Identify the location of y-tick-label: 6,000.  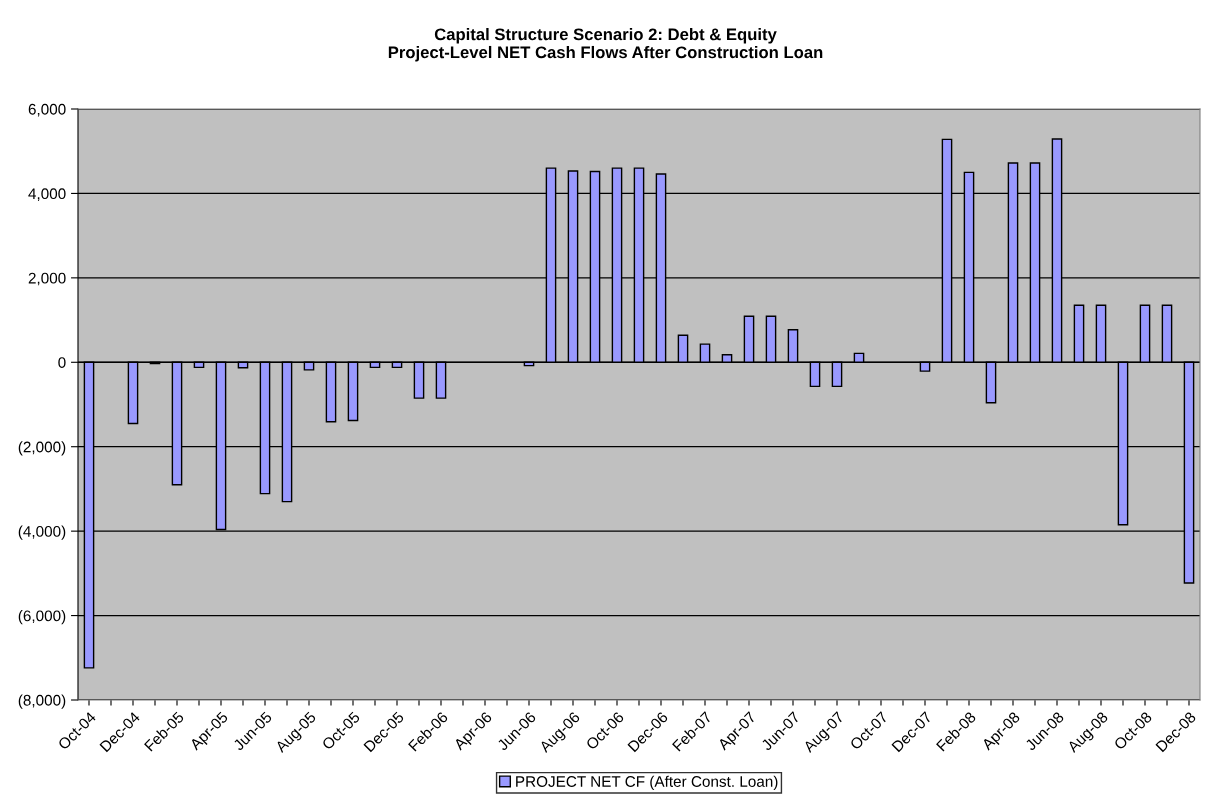
(47, 110).